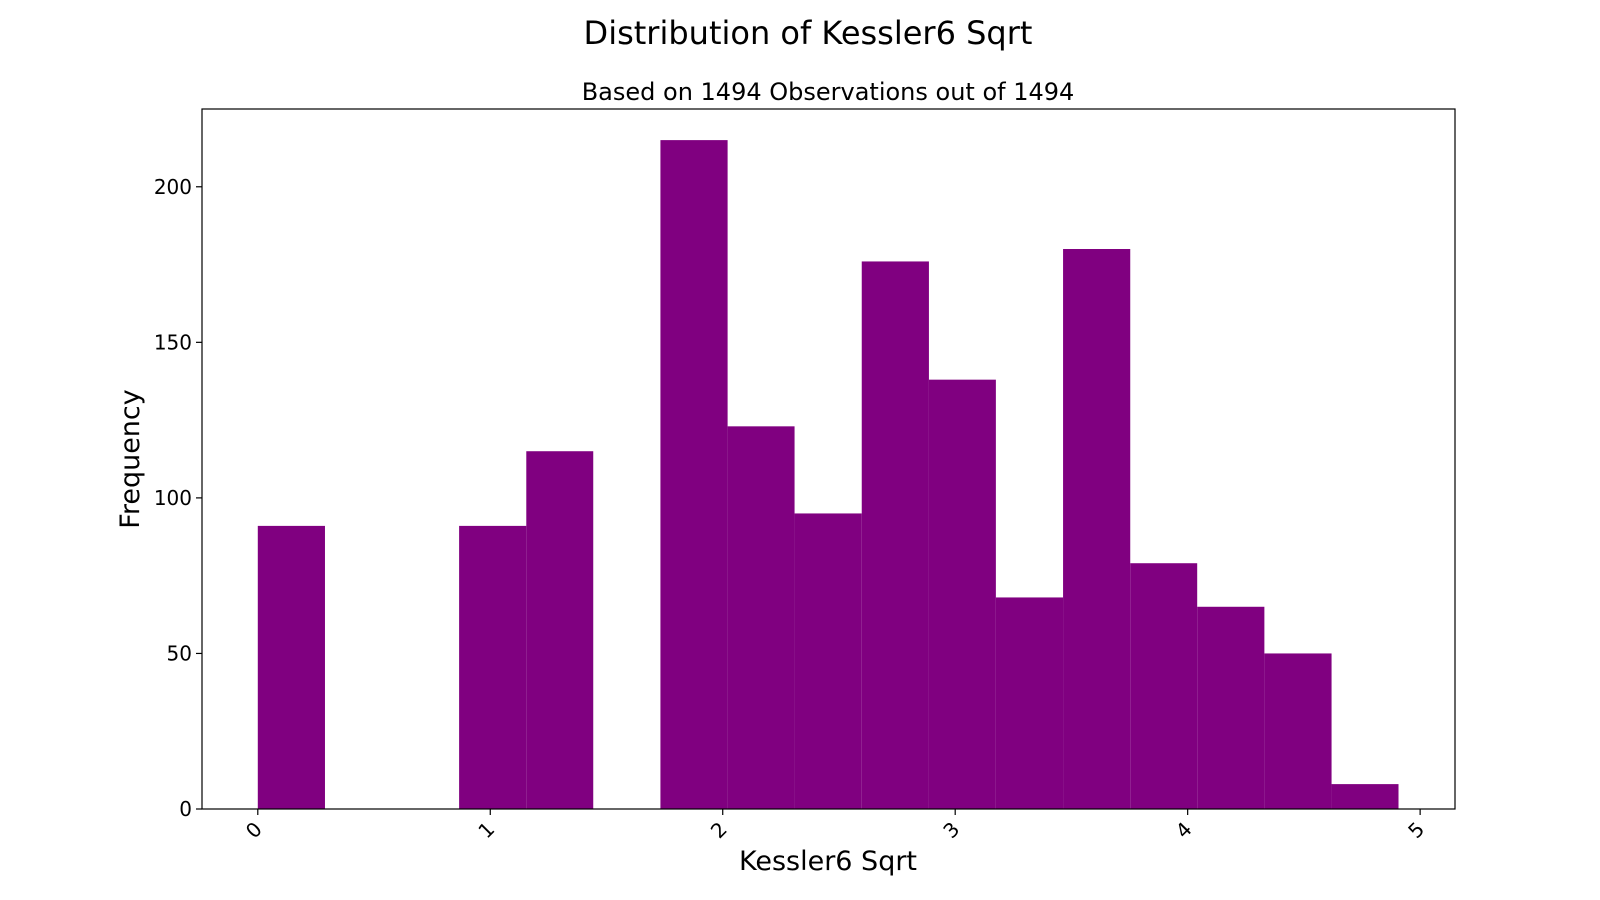 The height and width of the screenshot is (900, 1600). I want to click on y-axis-ticks: 0 50 100 150 200, so click(178, 498).